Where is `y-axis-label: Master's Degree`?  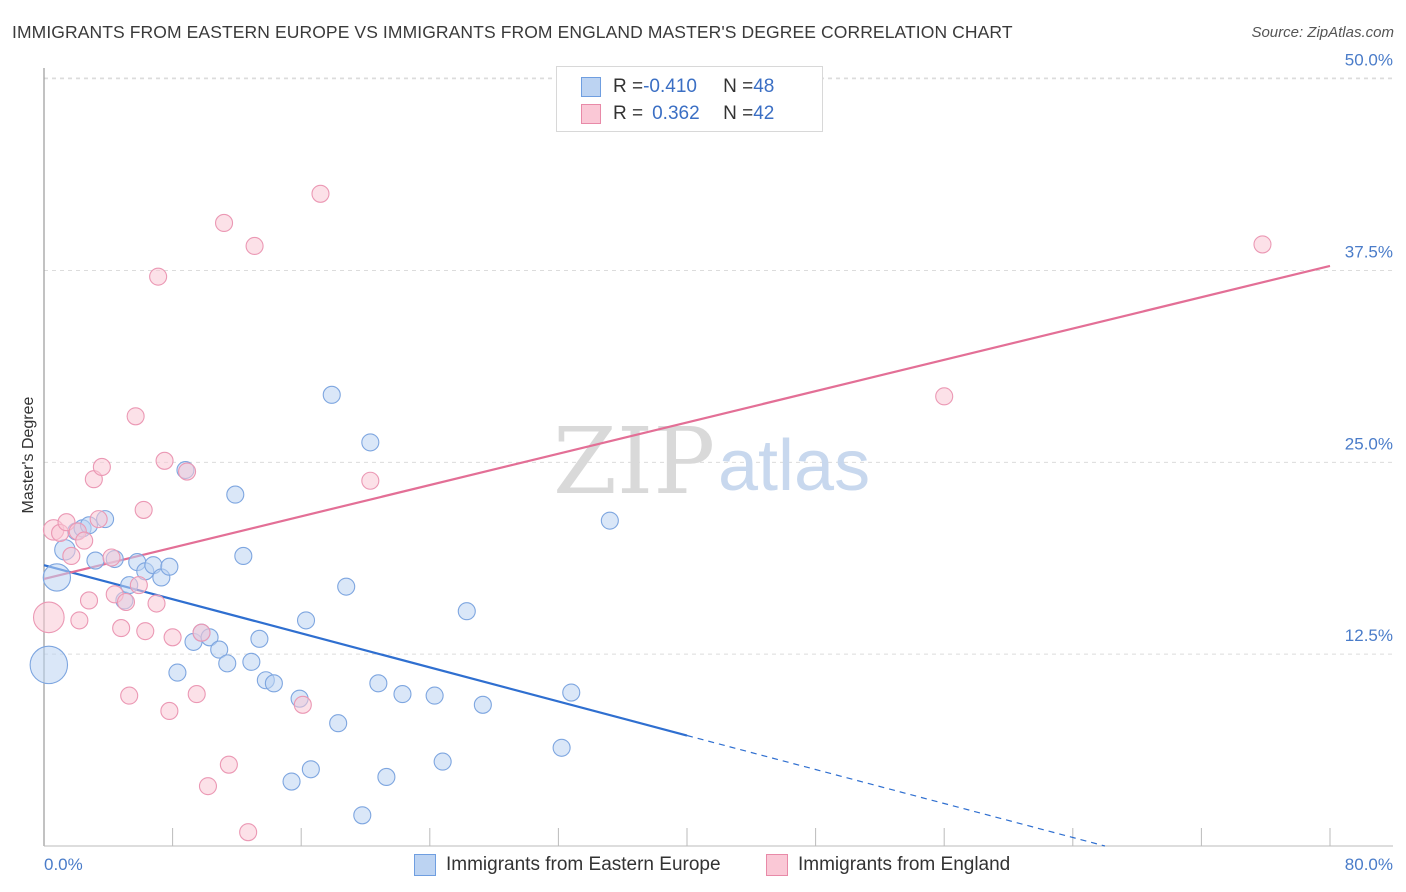
y-axis-label: Master's Degree is located at coordinates (28, 454).